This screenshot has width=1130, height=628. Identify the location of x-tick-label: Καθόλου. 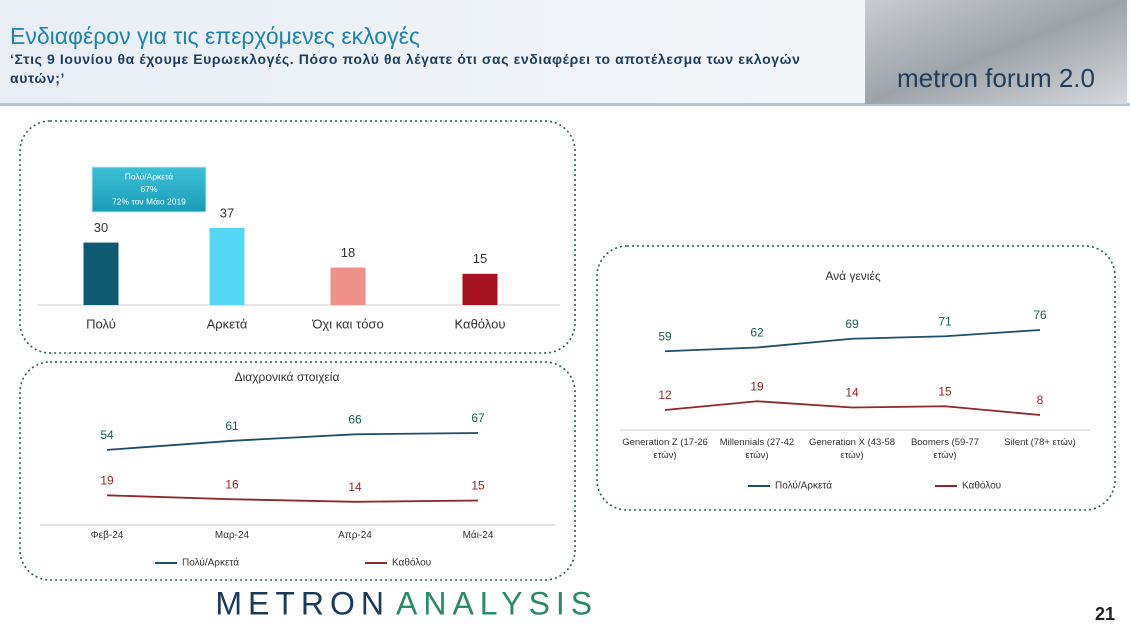
(480, 323).